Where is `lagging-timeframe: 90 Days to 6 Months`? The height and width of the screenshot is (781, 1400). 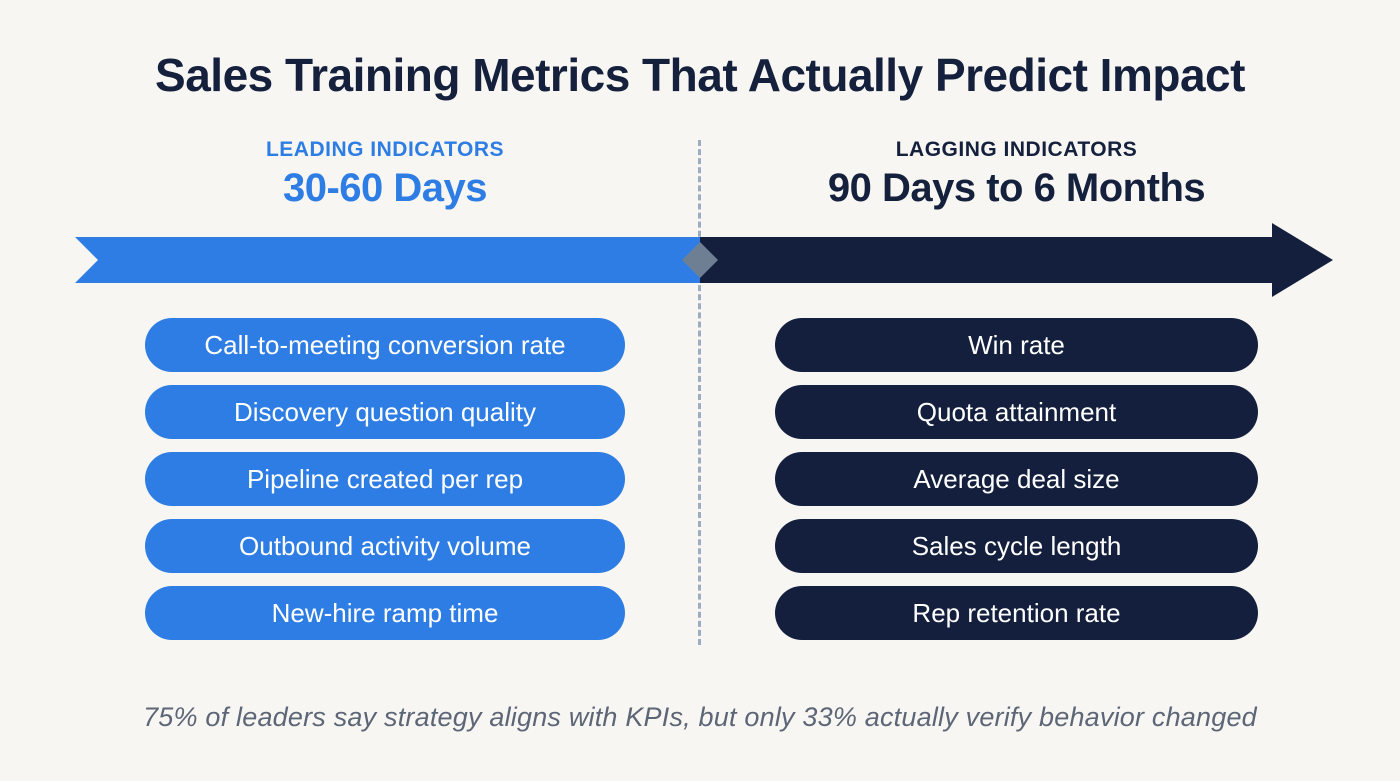 lagging-timeframe: 90 Days to 6 Months is located at coordinates (1016, 188).